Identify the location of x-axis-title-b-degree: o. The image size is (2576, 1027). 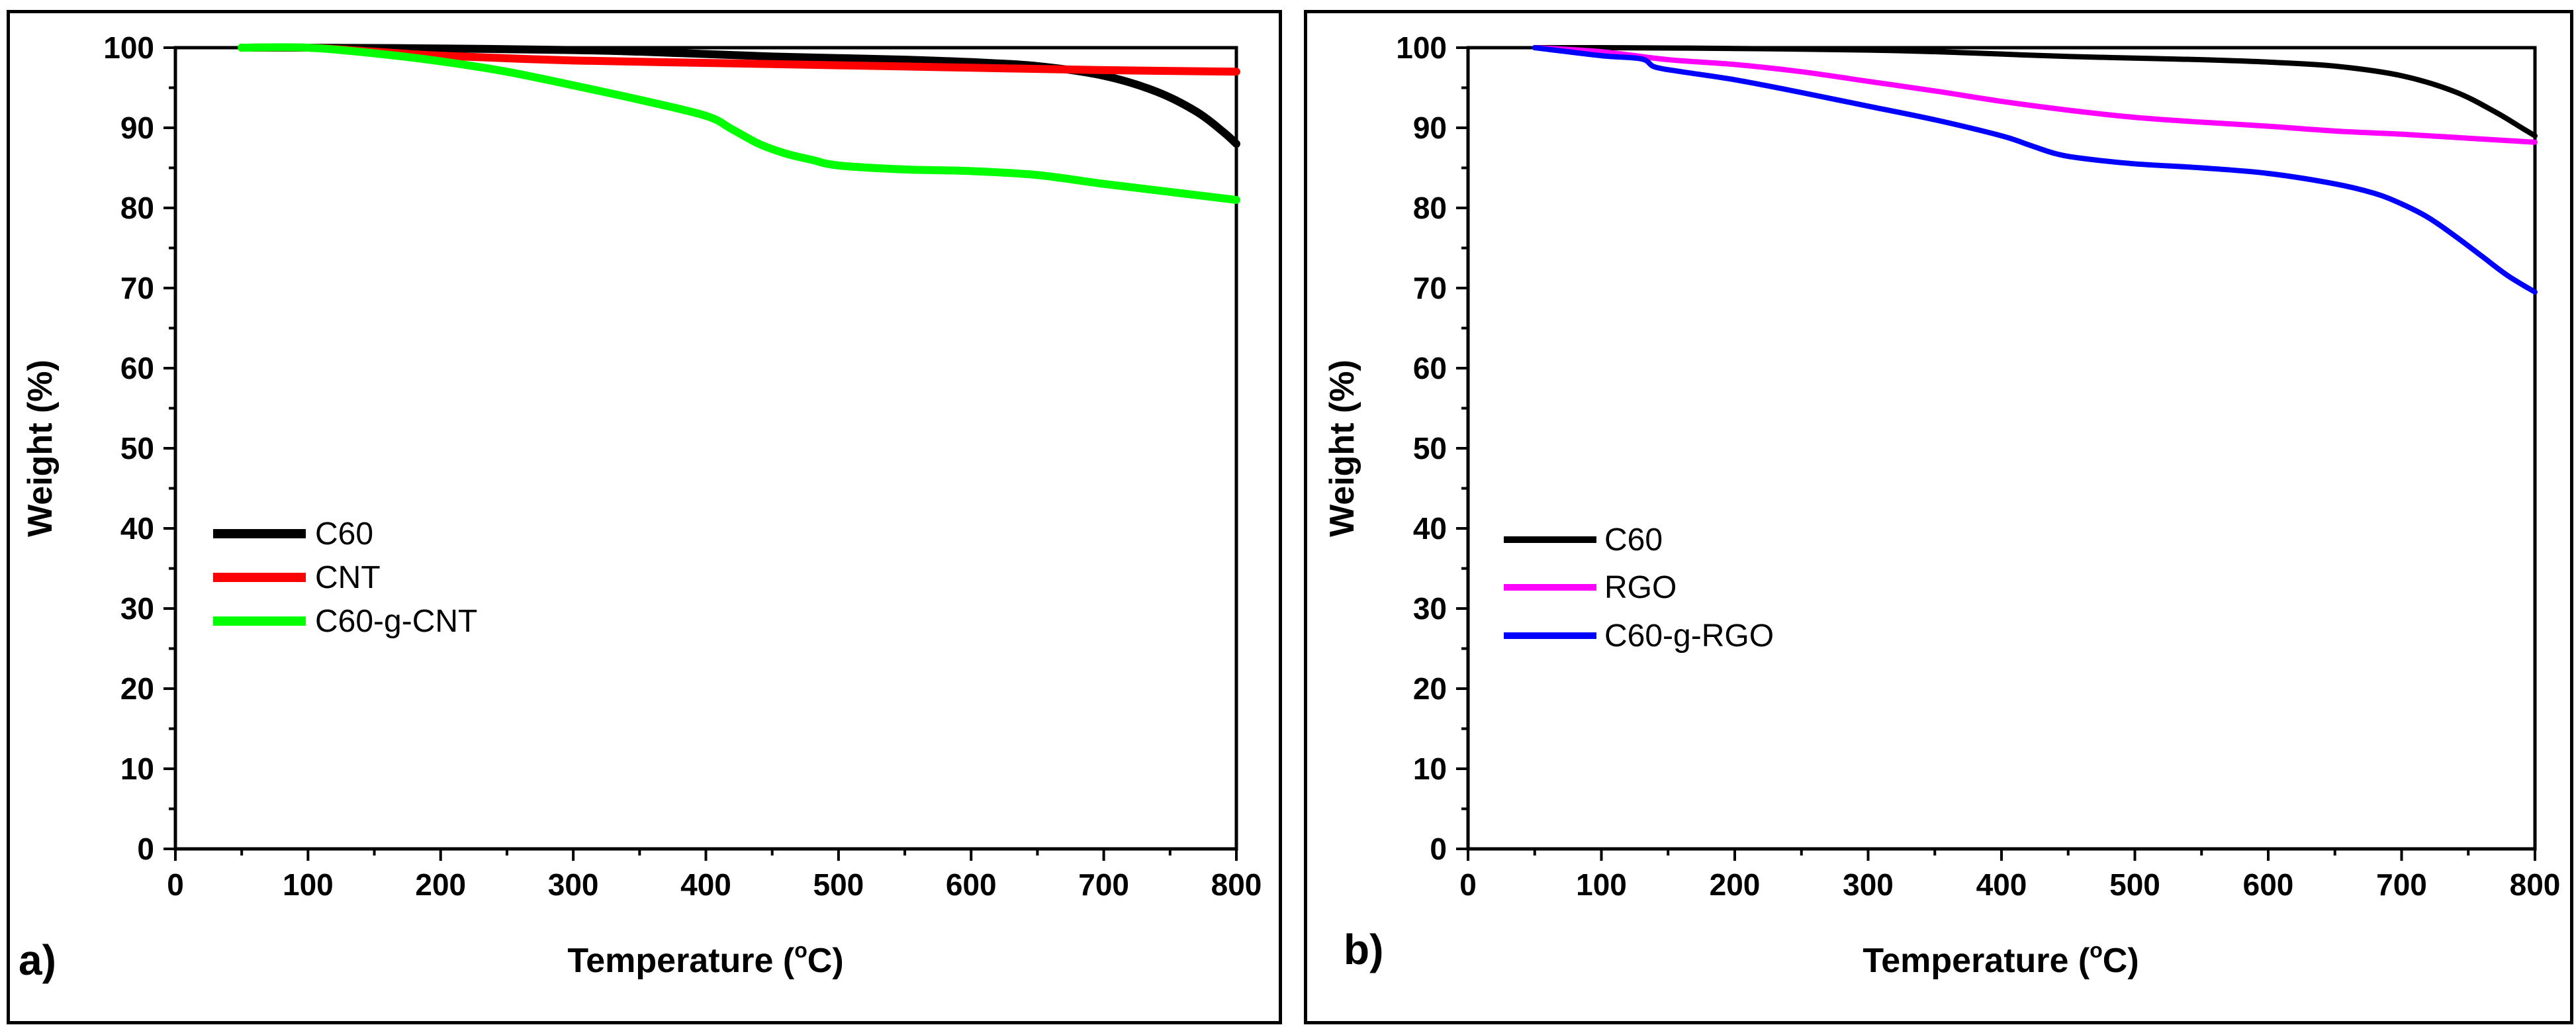
(2096, 950).